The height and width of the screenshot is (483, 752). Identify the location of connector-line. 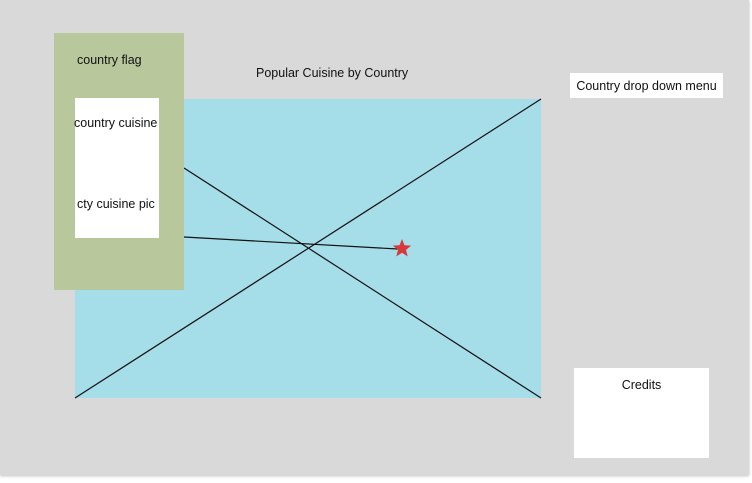
(291, 243).